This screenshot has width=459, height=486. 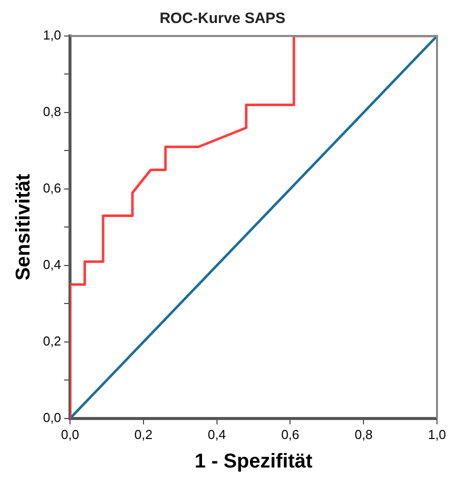 I want to click on y-tick-label: 0,0, so click(x=52, y=417).